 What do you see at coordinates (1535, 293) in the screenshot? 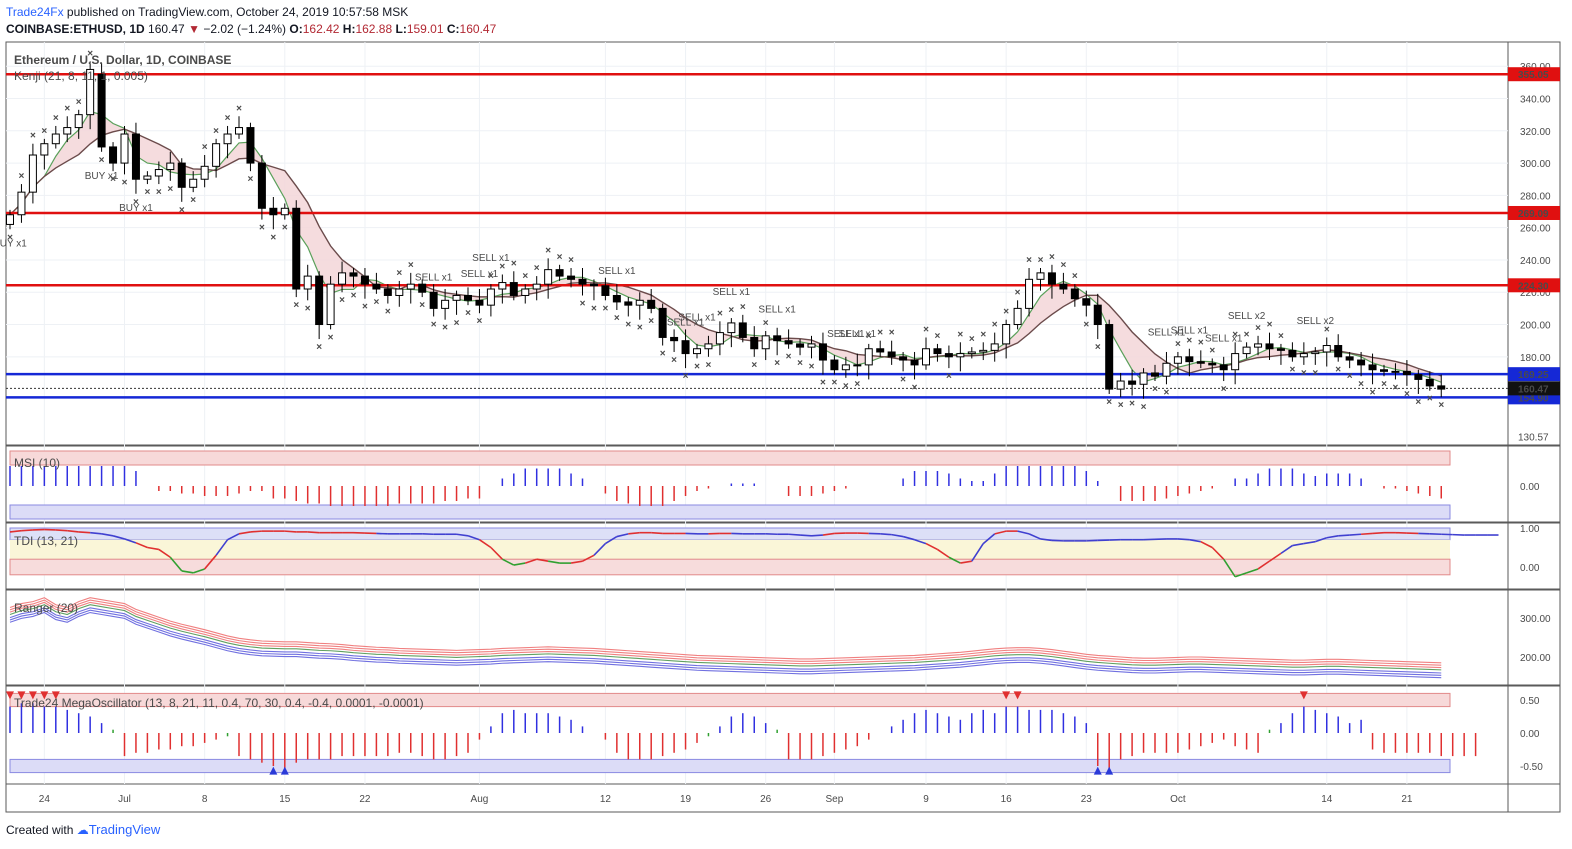
I see `price-tick-label: 220.00` at bounding box center [1535, 293].